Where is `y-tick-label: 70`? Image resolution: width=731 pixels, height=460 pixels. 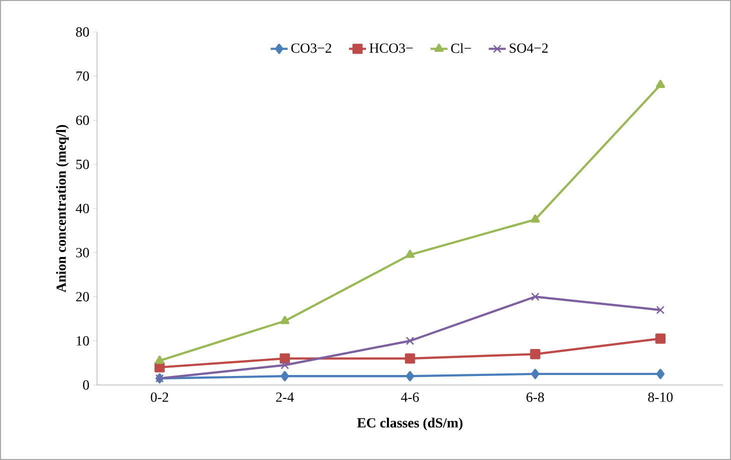
y-tick-label: 70 is located at coordinates (82, 76).